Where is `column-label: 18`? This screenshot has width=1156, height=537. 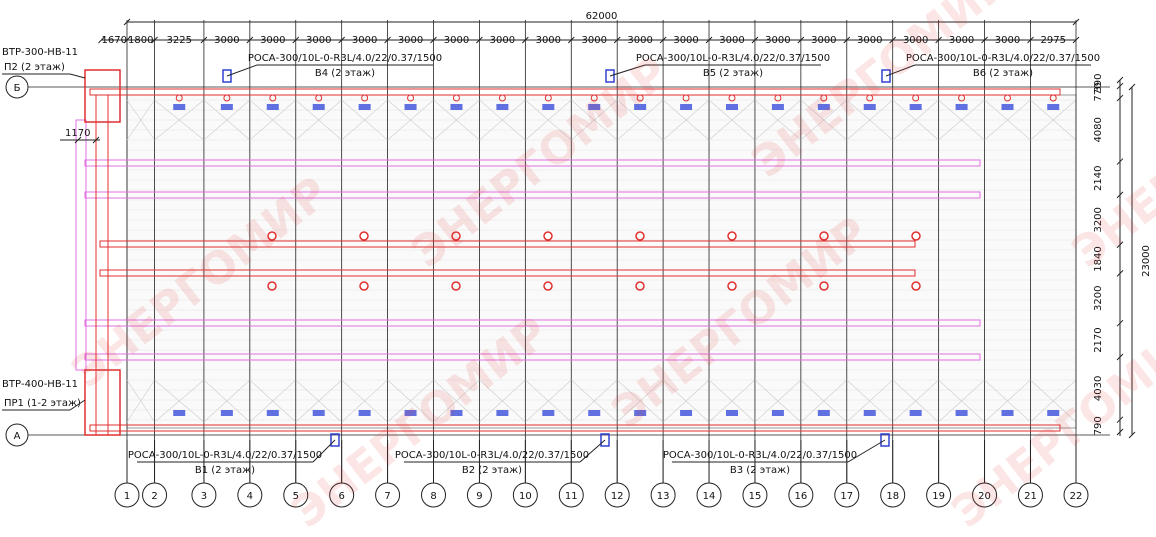 column-label: 18 is located at coordinates (892, 496).